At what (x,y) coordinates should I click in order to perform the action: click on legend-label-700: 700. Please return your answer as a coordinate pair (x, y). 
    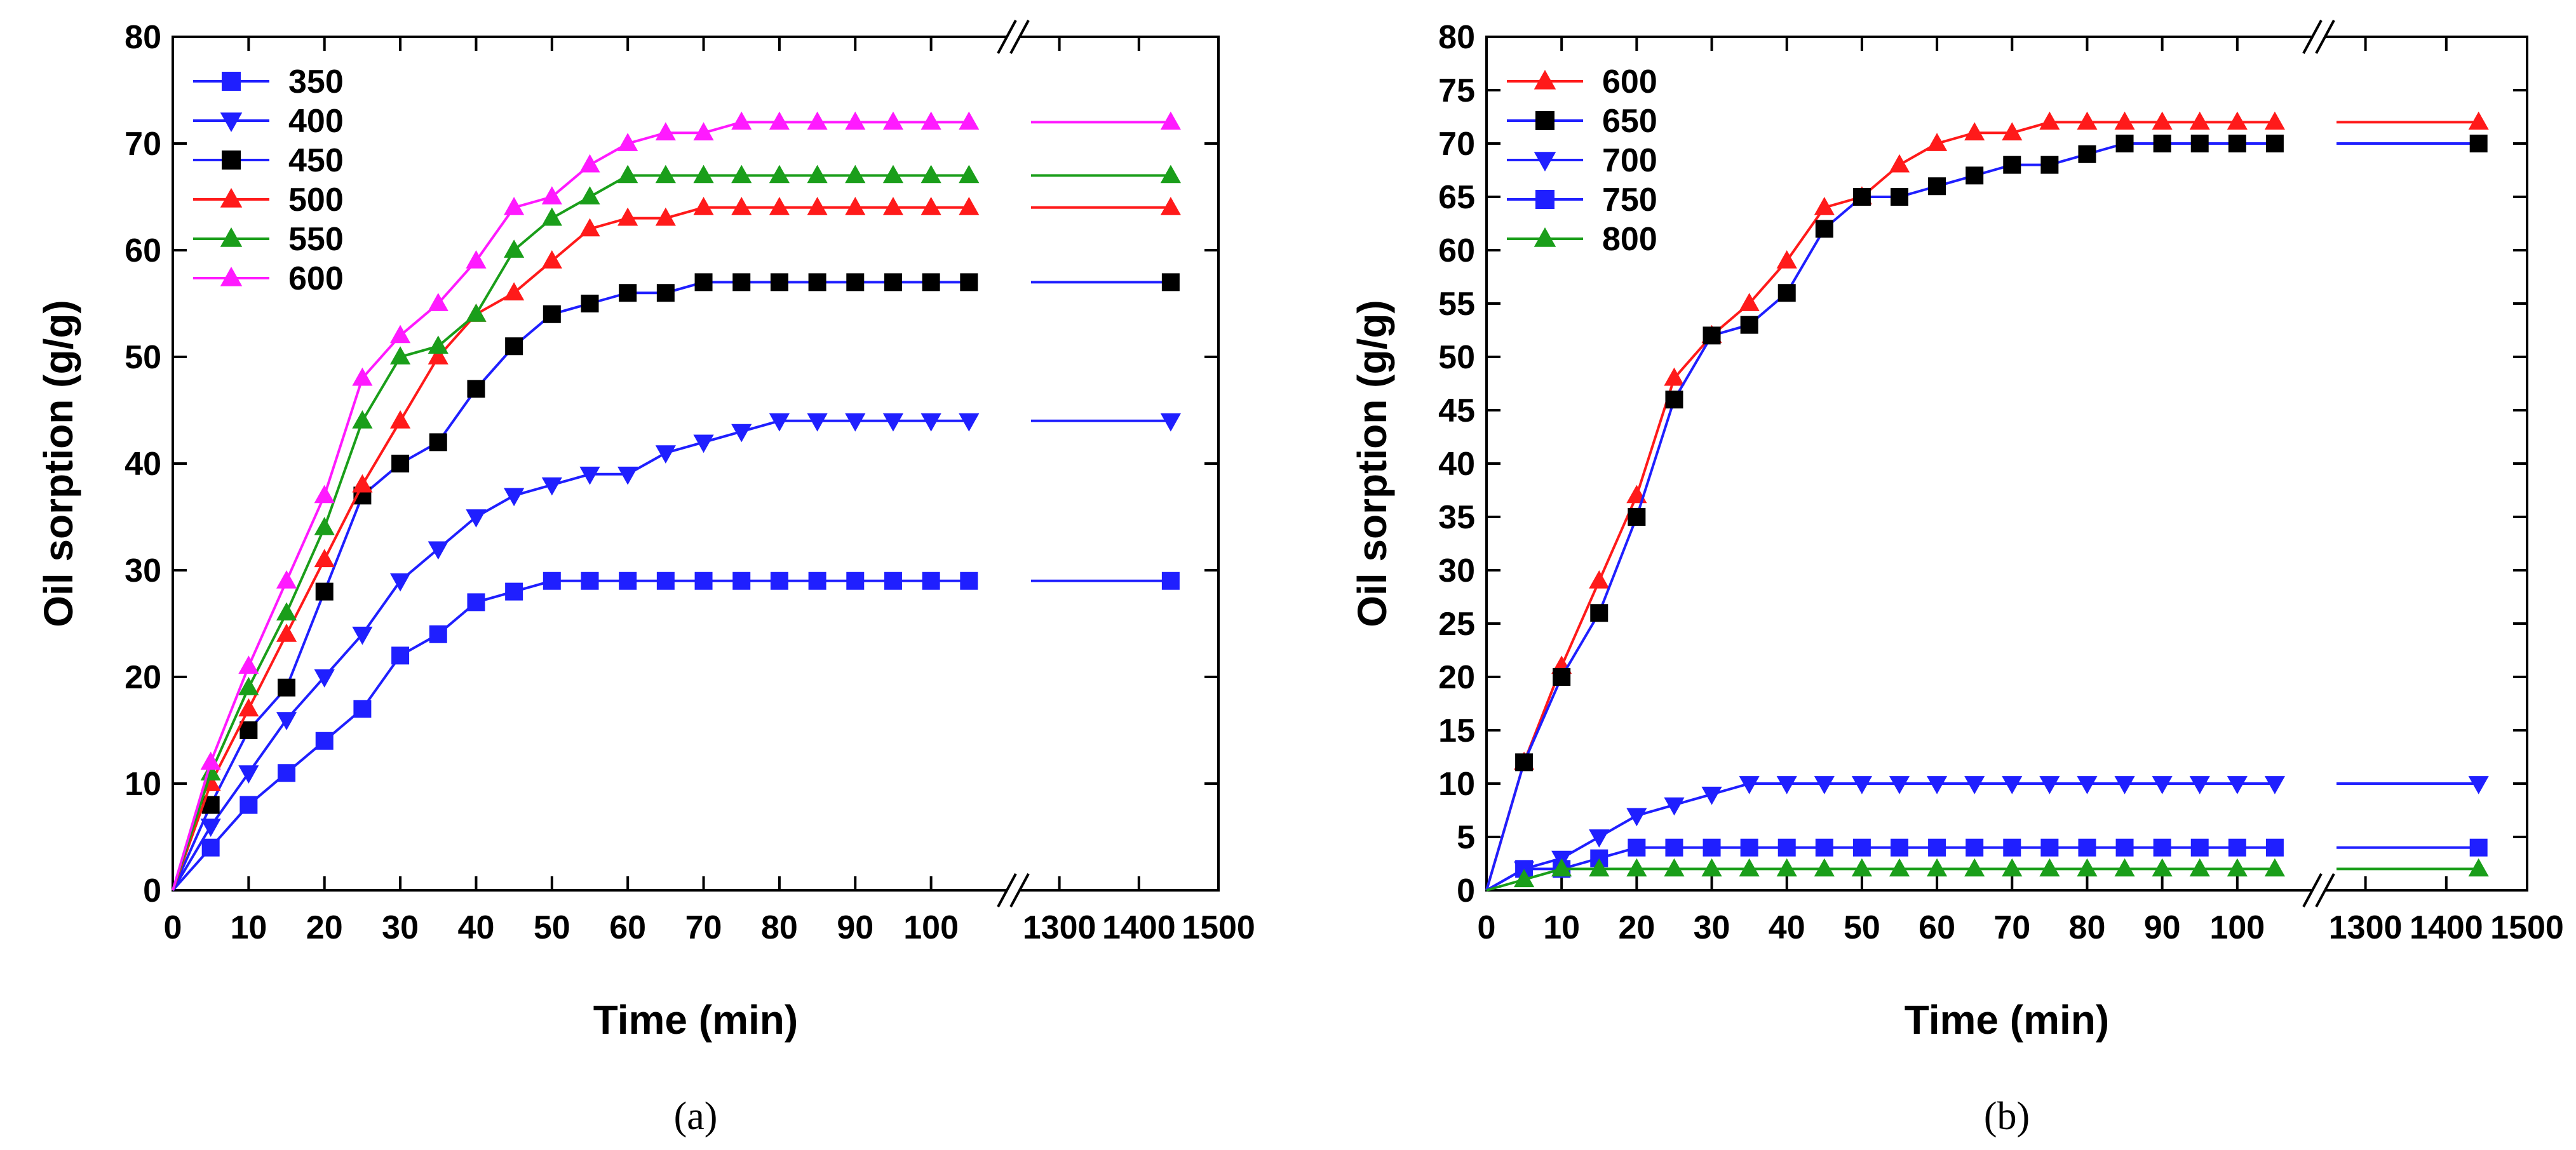
    Looking at the image, I should click on (1629, 160).